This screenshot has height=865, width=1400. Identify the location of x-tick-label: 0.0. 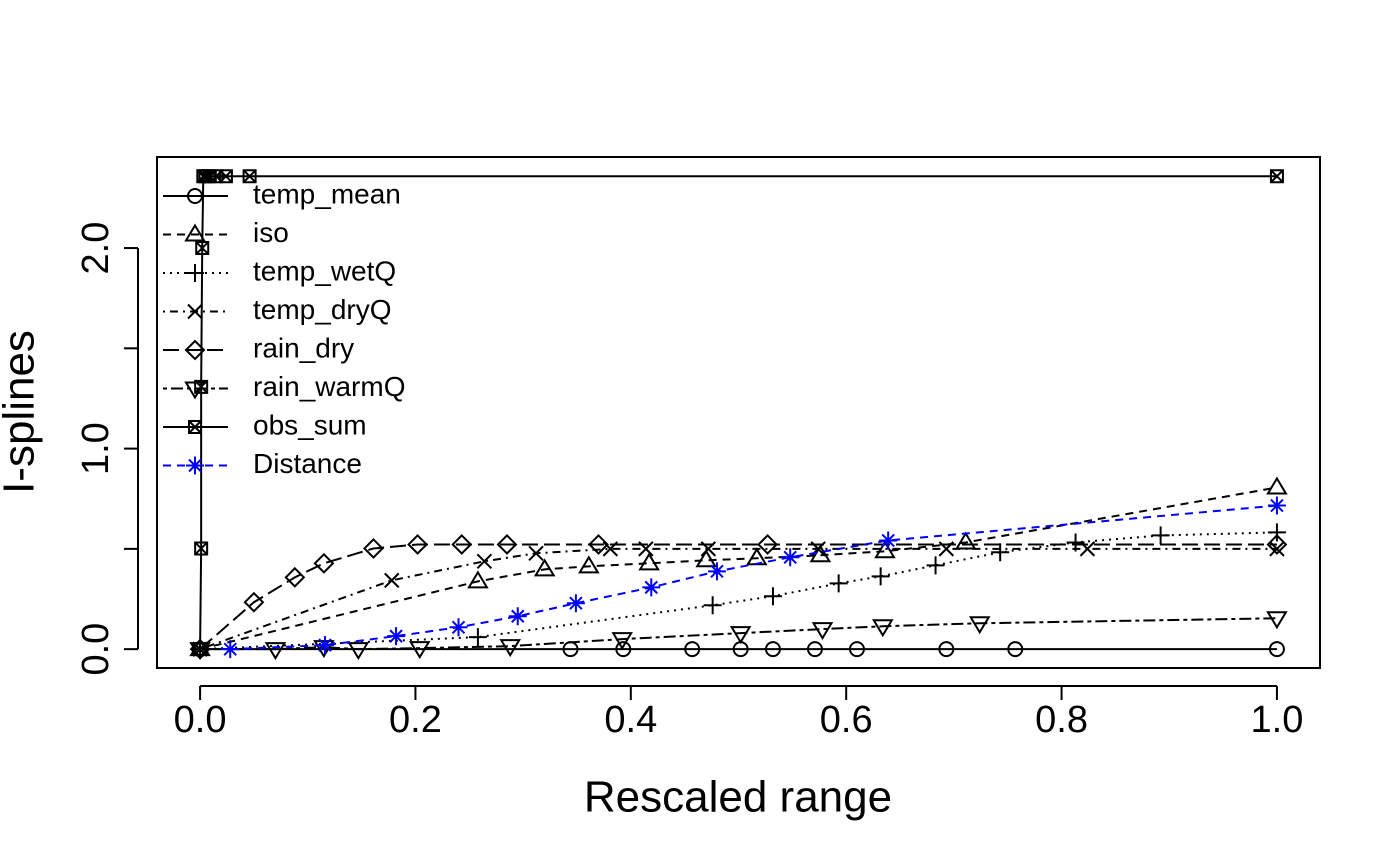
(200, 720).